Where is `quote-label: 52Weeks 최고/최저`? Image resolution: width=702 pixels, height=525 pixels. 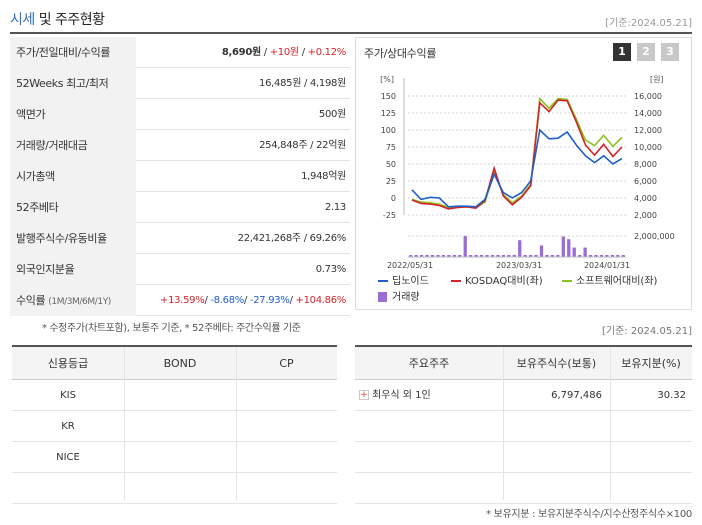 quote-label: 52Weeks 최고/최저 is located at coordinates (73, 83).